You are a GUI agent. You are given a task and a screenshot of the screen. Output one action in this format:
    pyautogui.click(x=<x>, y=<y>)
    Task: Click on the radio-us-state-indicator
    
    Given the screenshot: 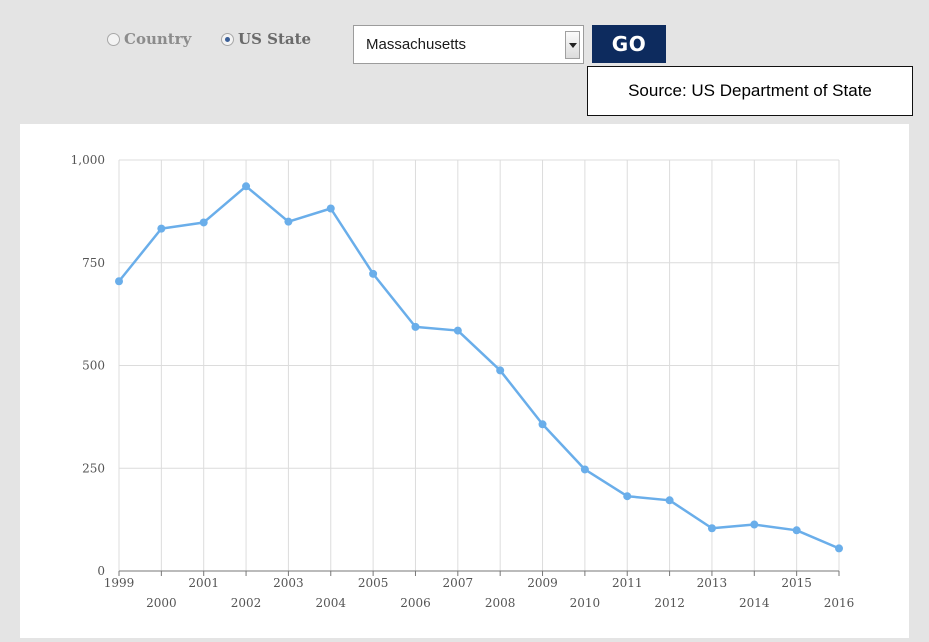 What is the action you would take?
    pyautogui.click(x=227, y=39)
    